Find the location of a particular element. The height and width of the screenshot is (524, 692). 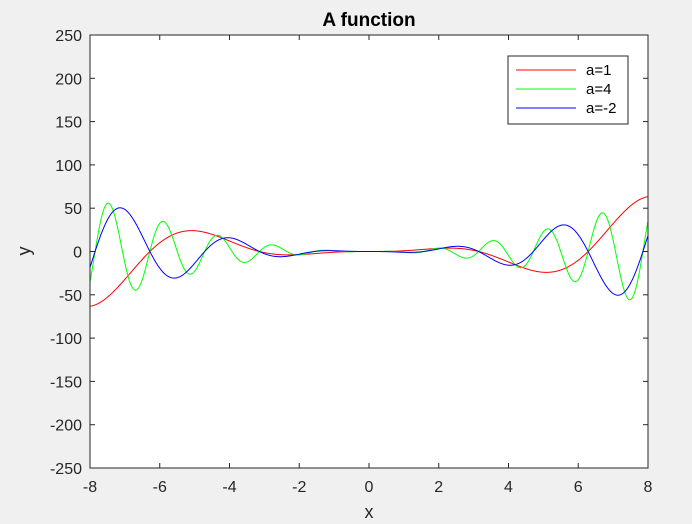

x-tick-label: 2 is located at coordinates (438, 487).